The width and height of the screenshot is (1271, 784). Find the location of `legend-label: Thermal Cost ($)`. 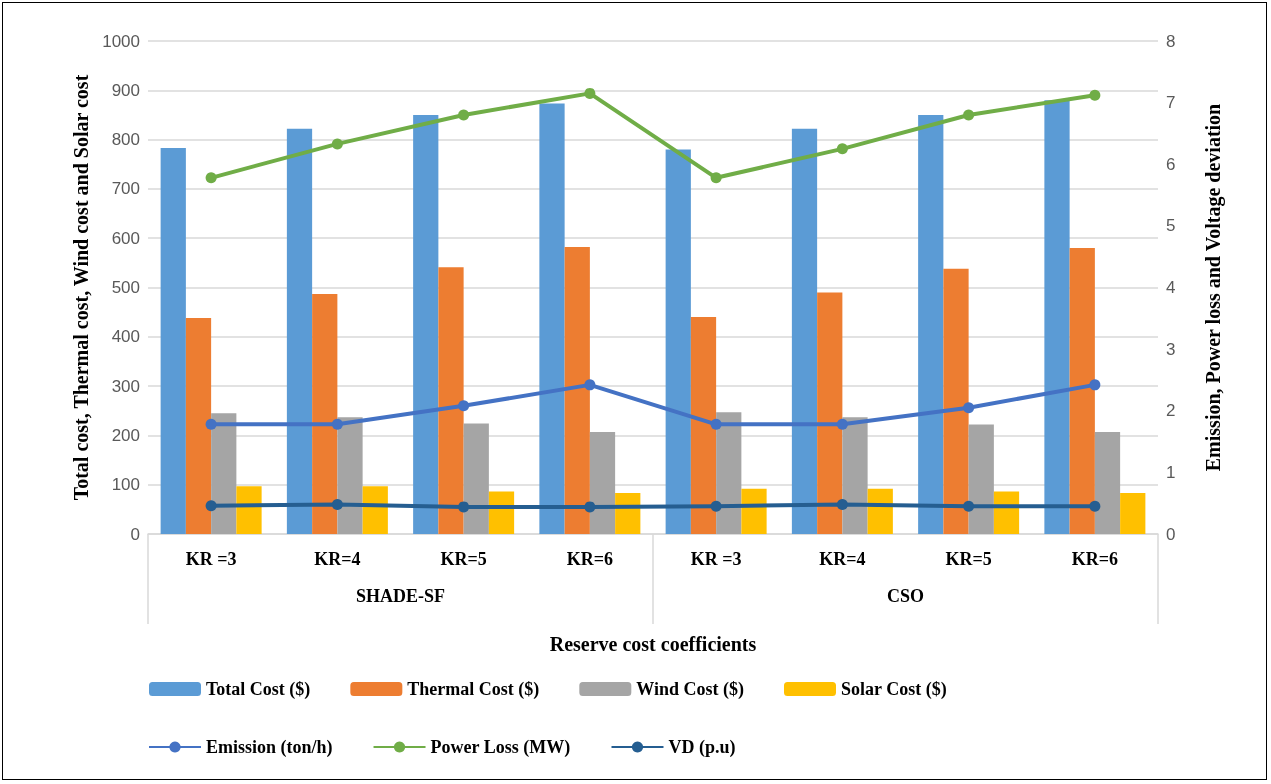

legend-label: Thermal Cost ($) is located at coordinates (473, 689).